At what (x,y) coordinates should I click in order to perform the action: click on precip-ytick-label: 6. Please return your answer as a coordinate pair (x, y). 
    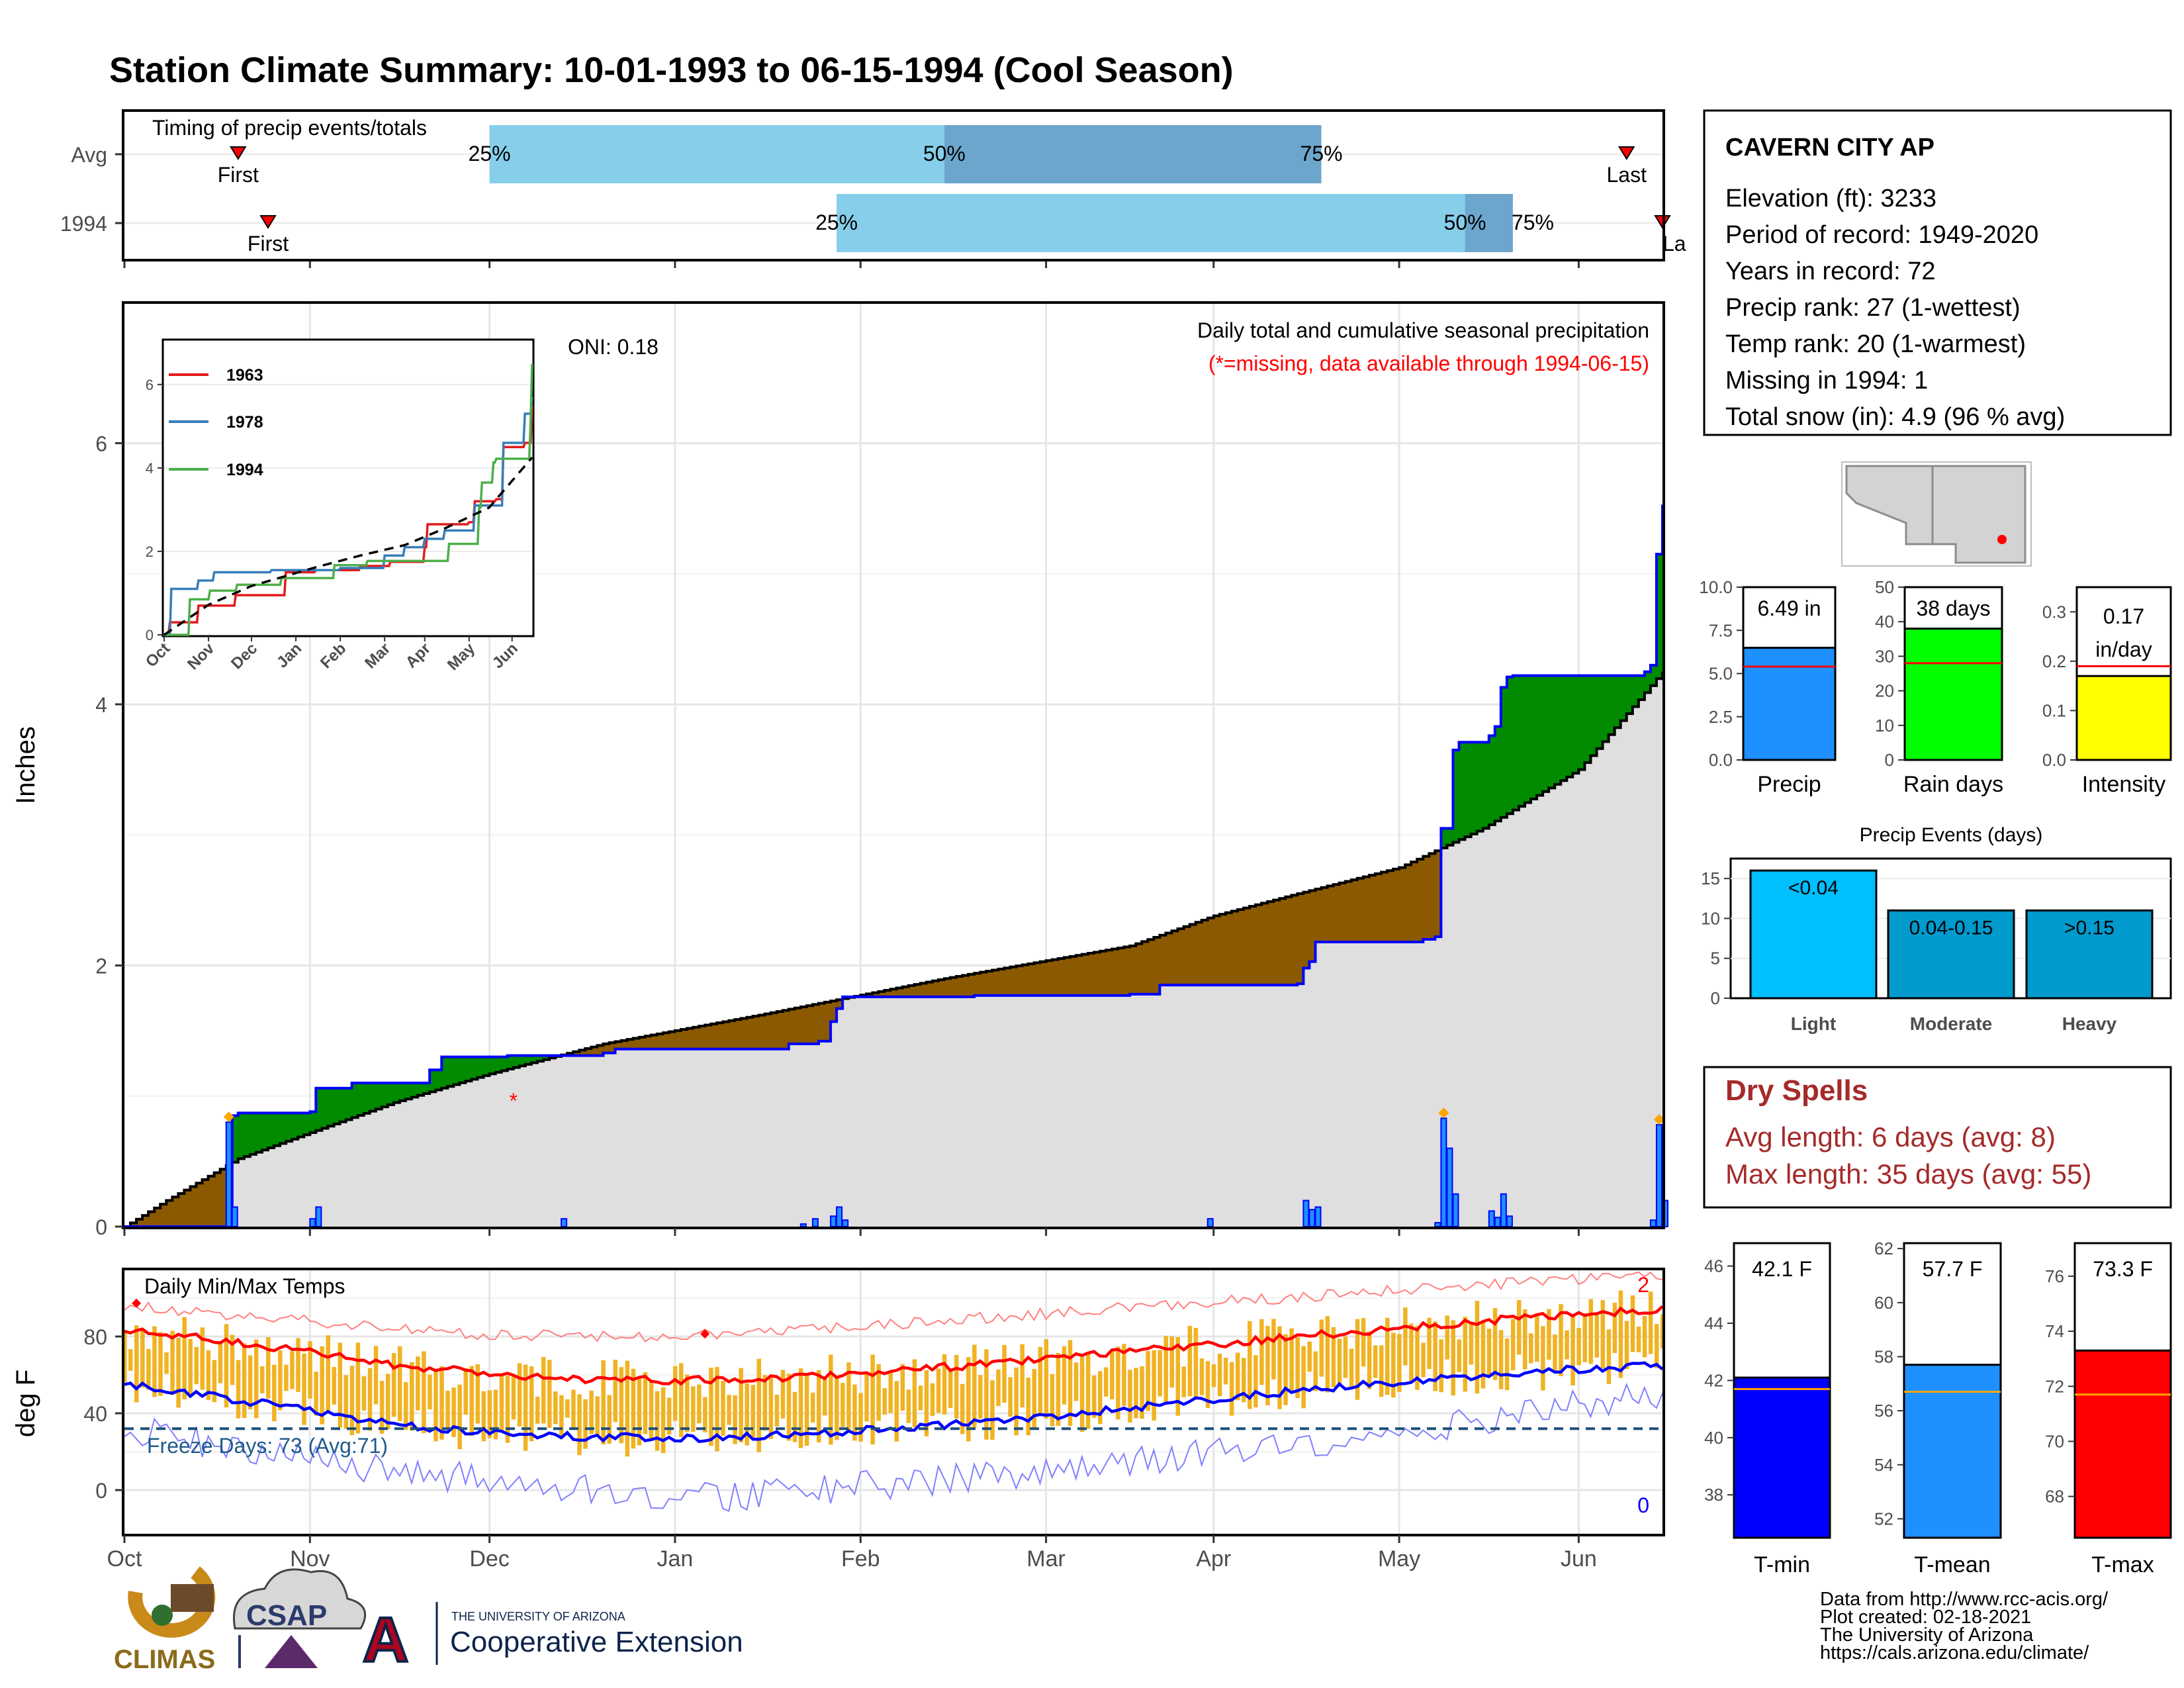
    Looking at the image, I should click on (101, 444).